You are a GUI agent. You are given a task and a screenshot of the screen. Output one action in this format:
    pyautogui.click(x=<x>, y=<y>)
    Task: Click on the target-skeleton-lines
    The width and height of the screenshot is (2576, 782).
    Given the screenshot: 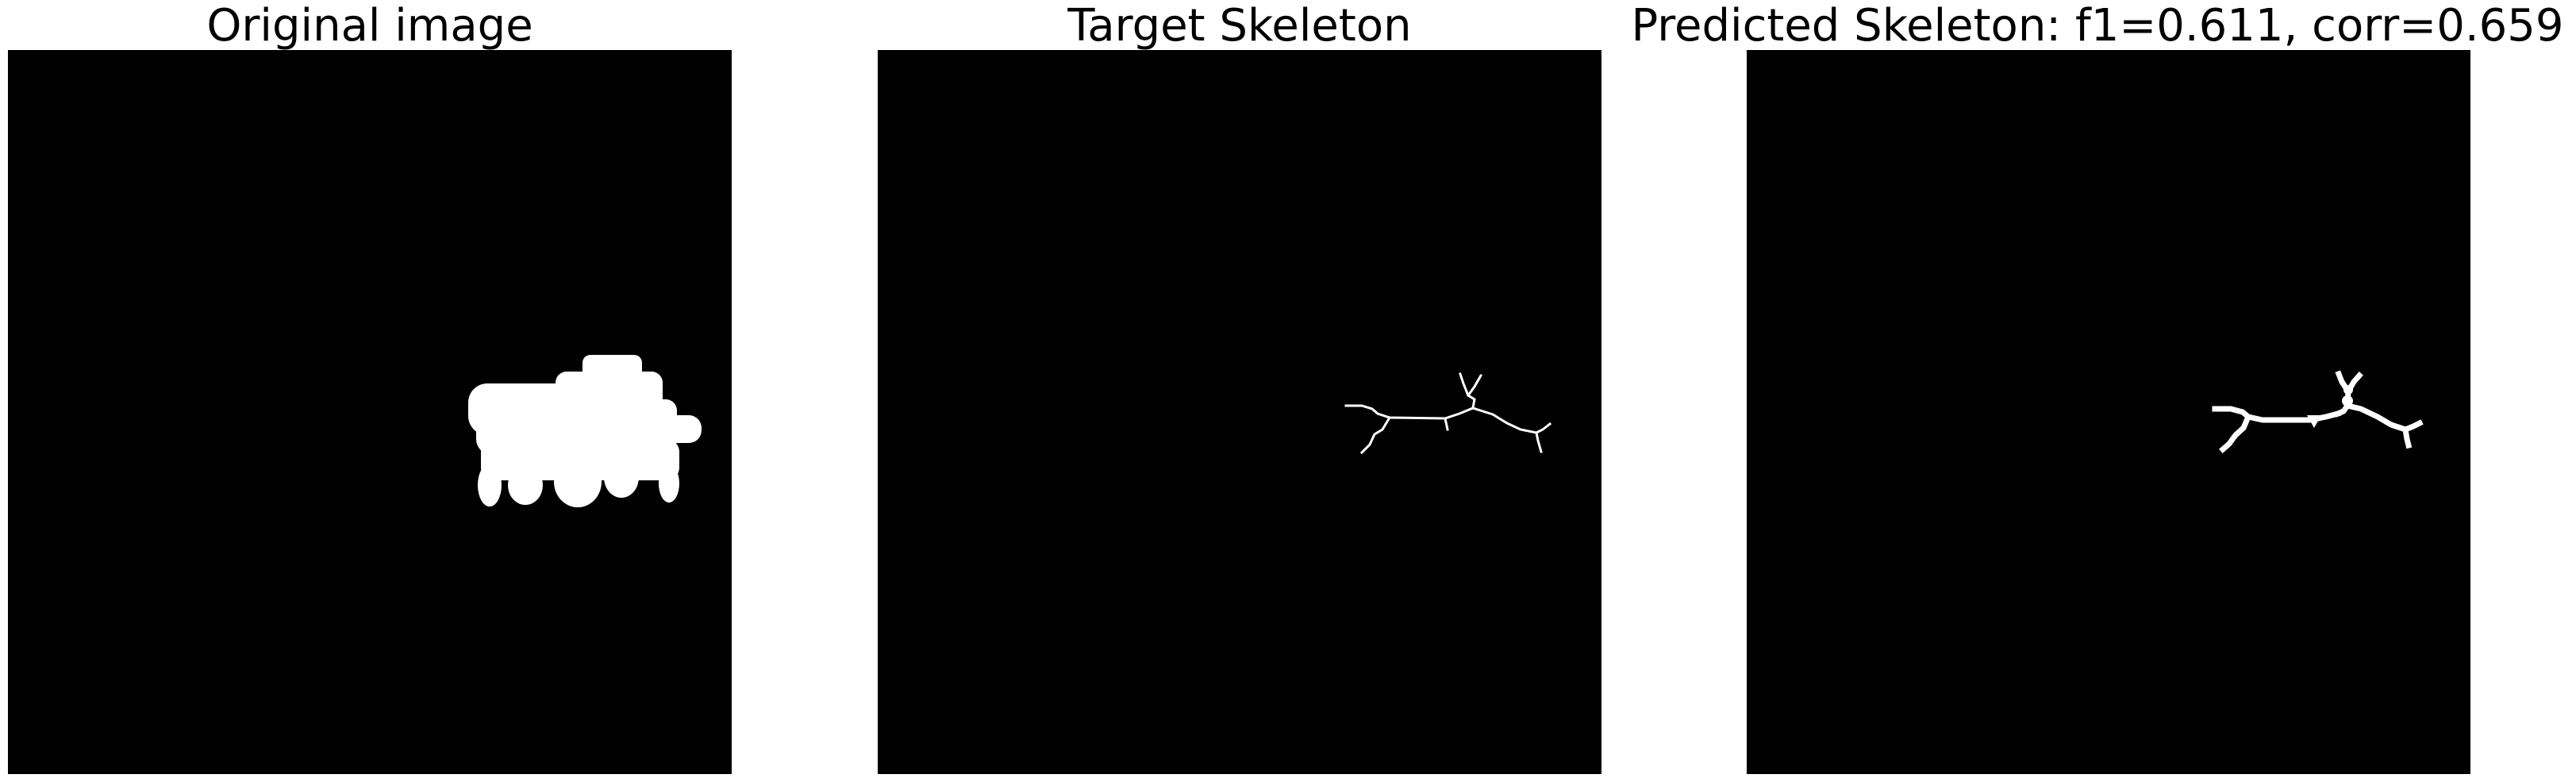 What is the action you would take?
    pyautogui.click(x=1448, y=413)
    